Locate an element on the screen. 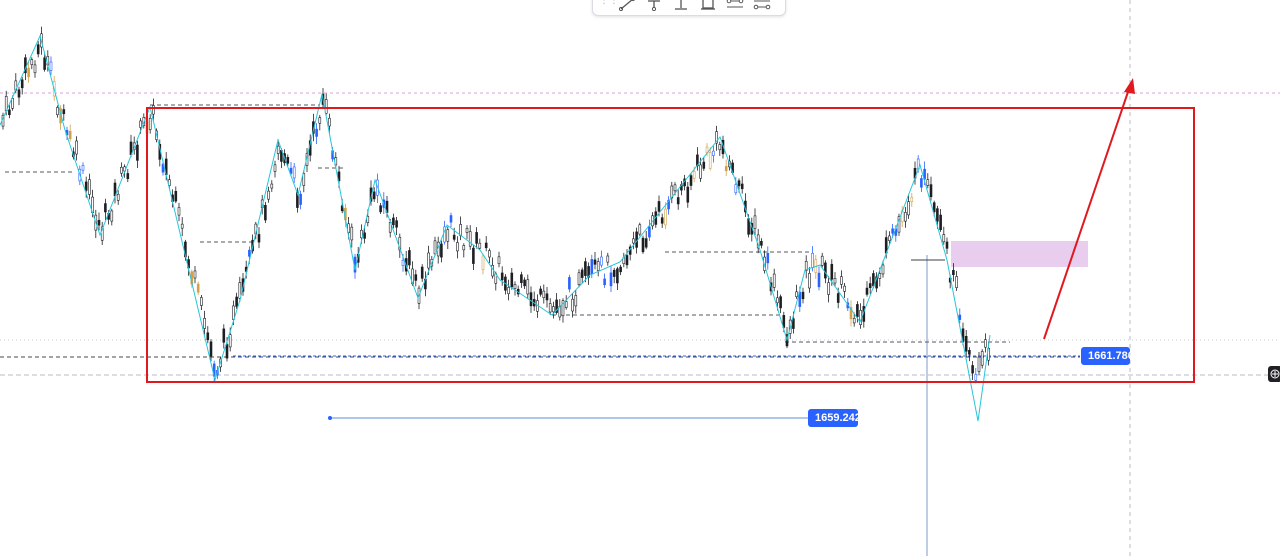  breakout-arrow is located at coordinates (1087, 212).